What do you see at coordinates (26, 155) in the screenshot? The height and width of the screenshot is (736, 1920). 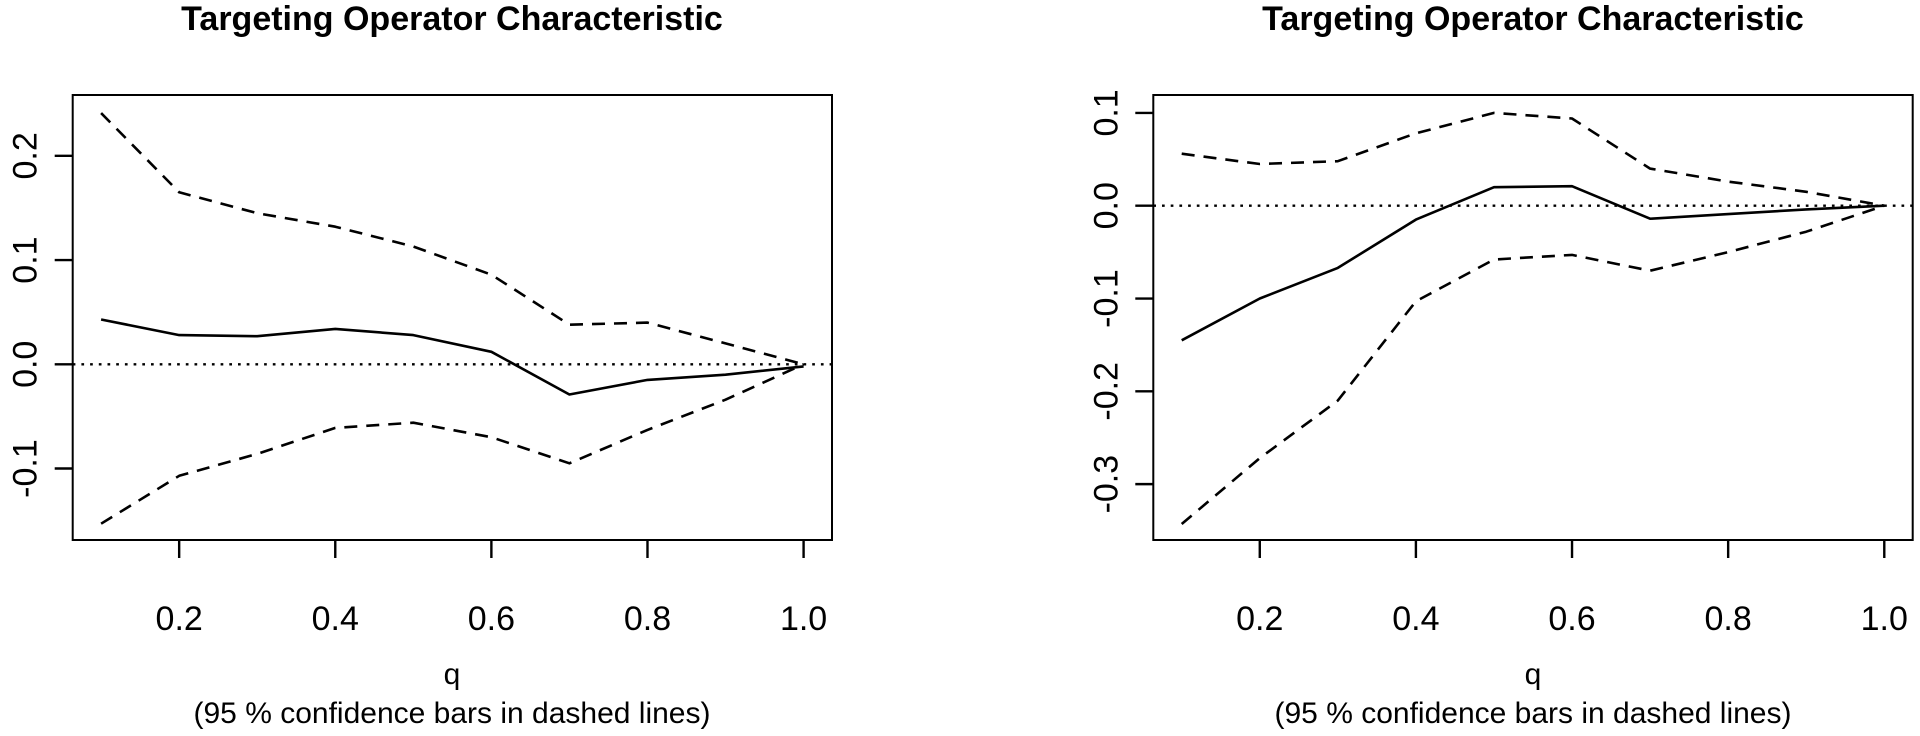 I see `y-tick-label: 0.2` at bounding box center [26, 155].